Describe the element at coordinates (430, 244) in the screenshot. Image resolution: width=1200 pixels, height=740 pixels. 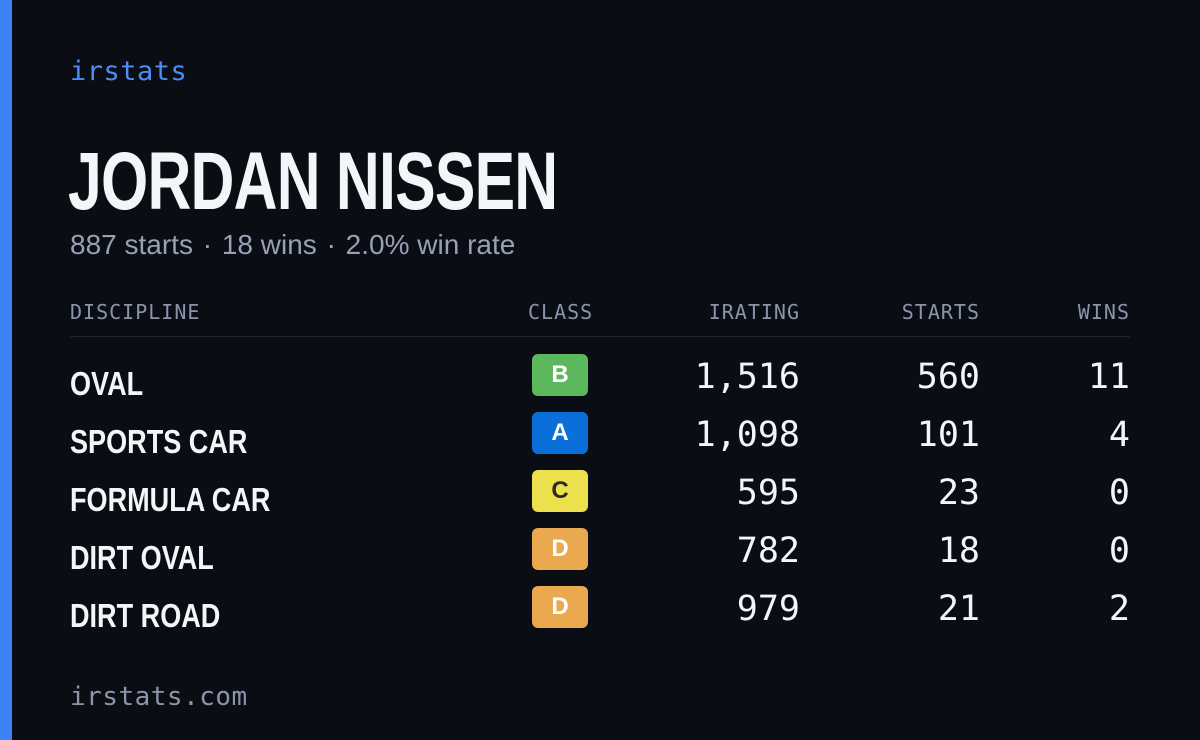
I see `win-rate-summary: 2.0% win rate` at that location.